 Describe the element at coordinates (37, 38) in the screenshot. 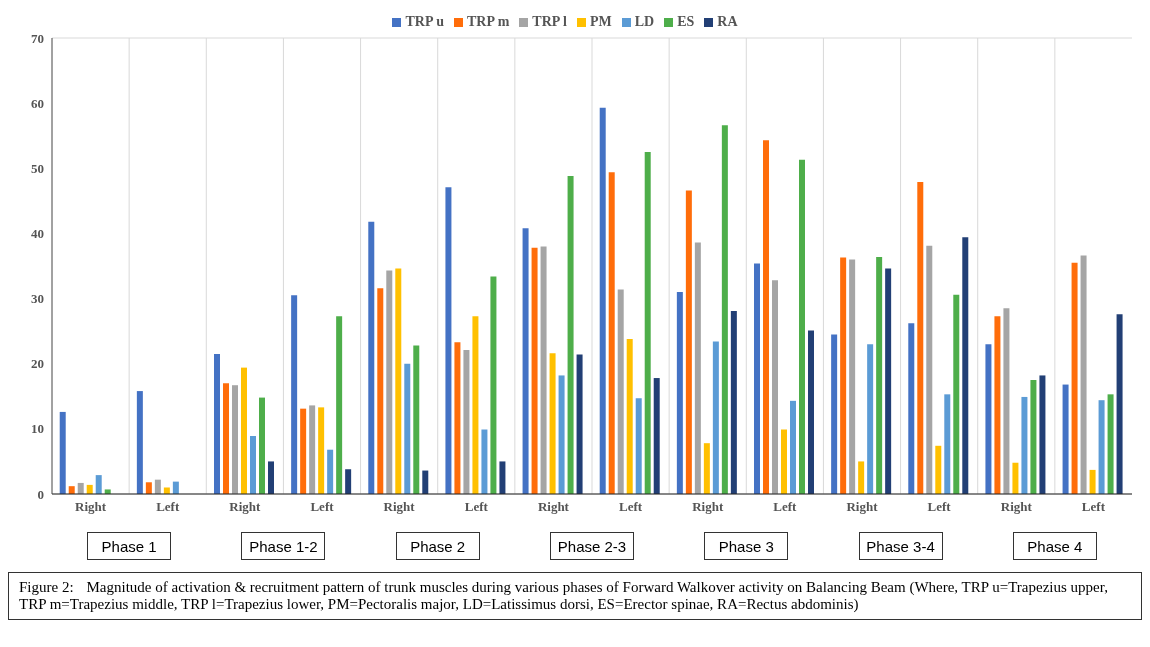

I see `y-tick-label: 70` at that location.